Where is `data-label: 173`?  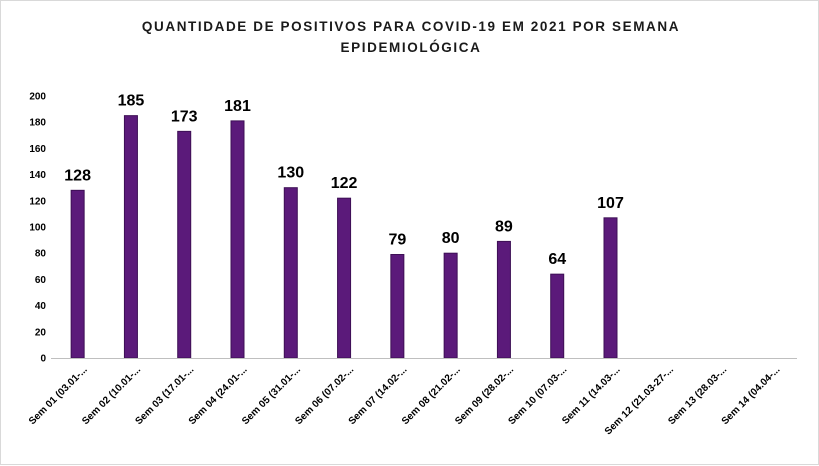 data-label: 173 is located at coordinates (184, 116).